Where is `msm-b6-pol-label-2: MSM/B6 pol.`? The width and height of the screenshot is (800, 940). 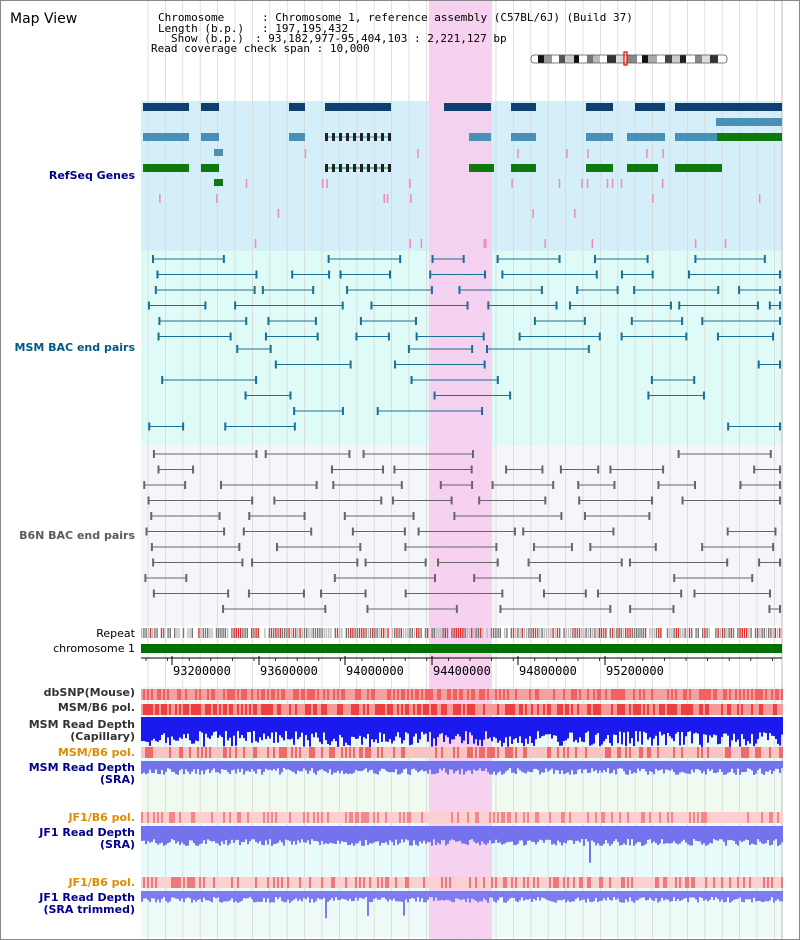
msm-b6-pol-label-2: MSM/B6 pol. is located at coordinates (96, 752).